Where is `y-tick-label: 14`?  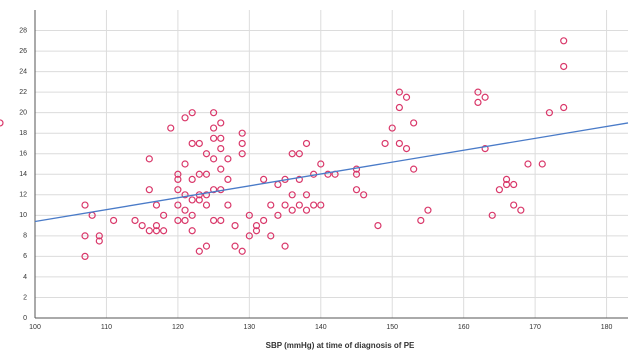 y-tick-label: 14 is located at coordinates (23, 174).